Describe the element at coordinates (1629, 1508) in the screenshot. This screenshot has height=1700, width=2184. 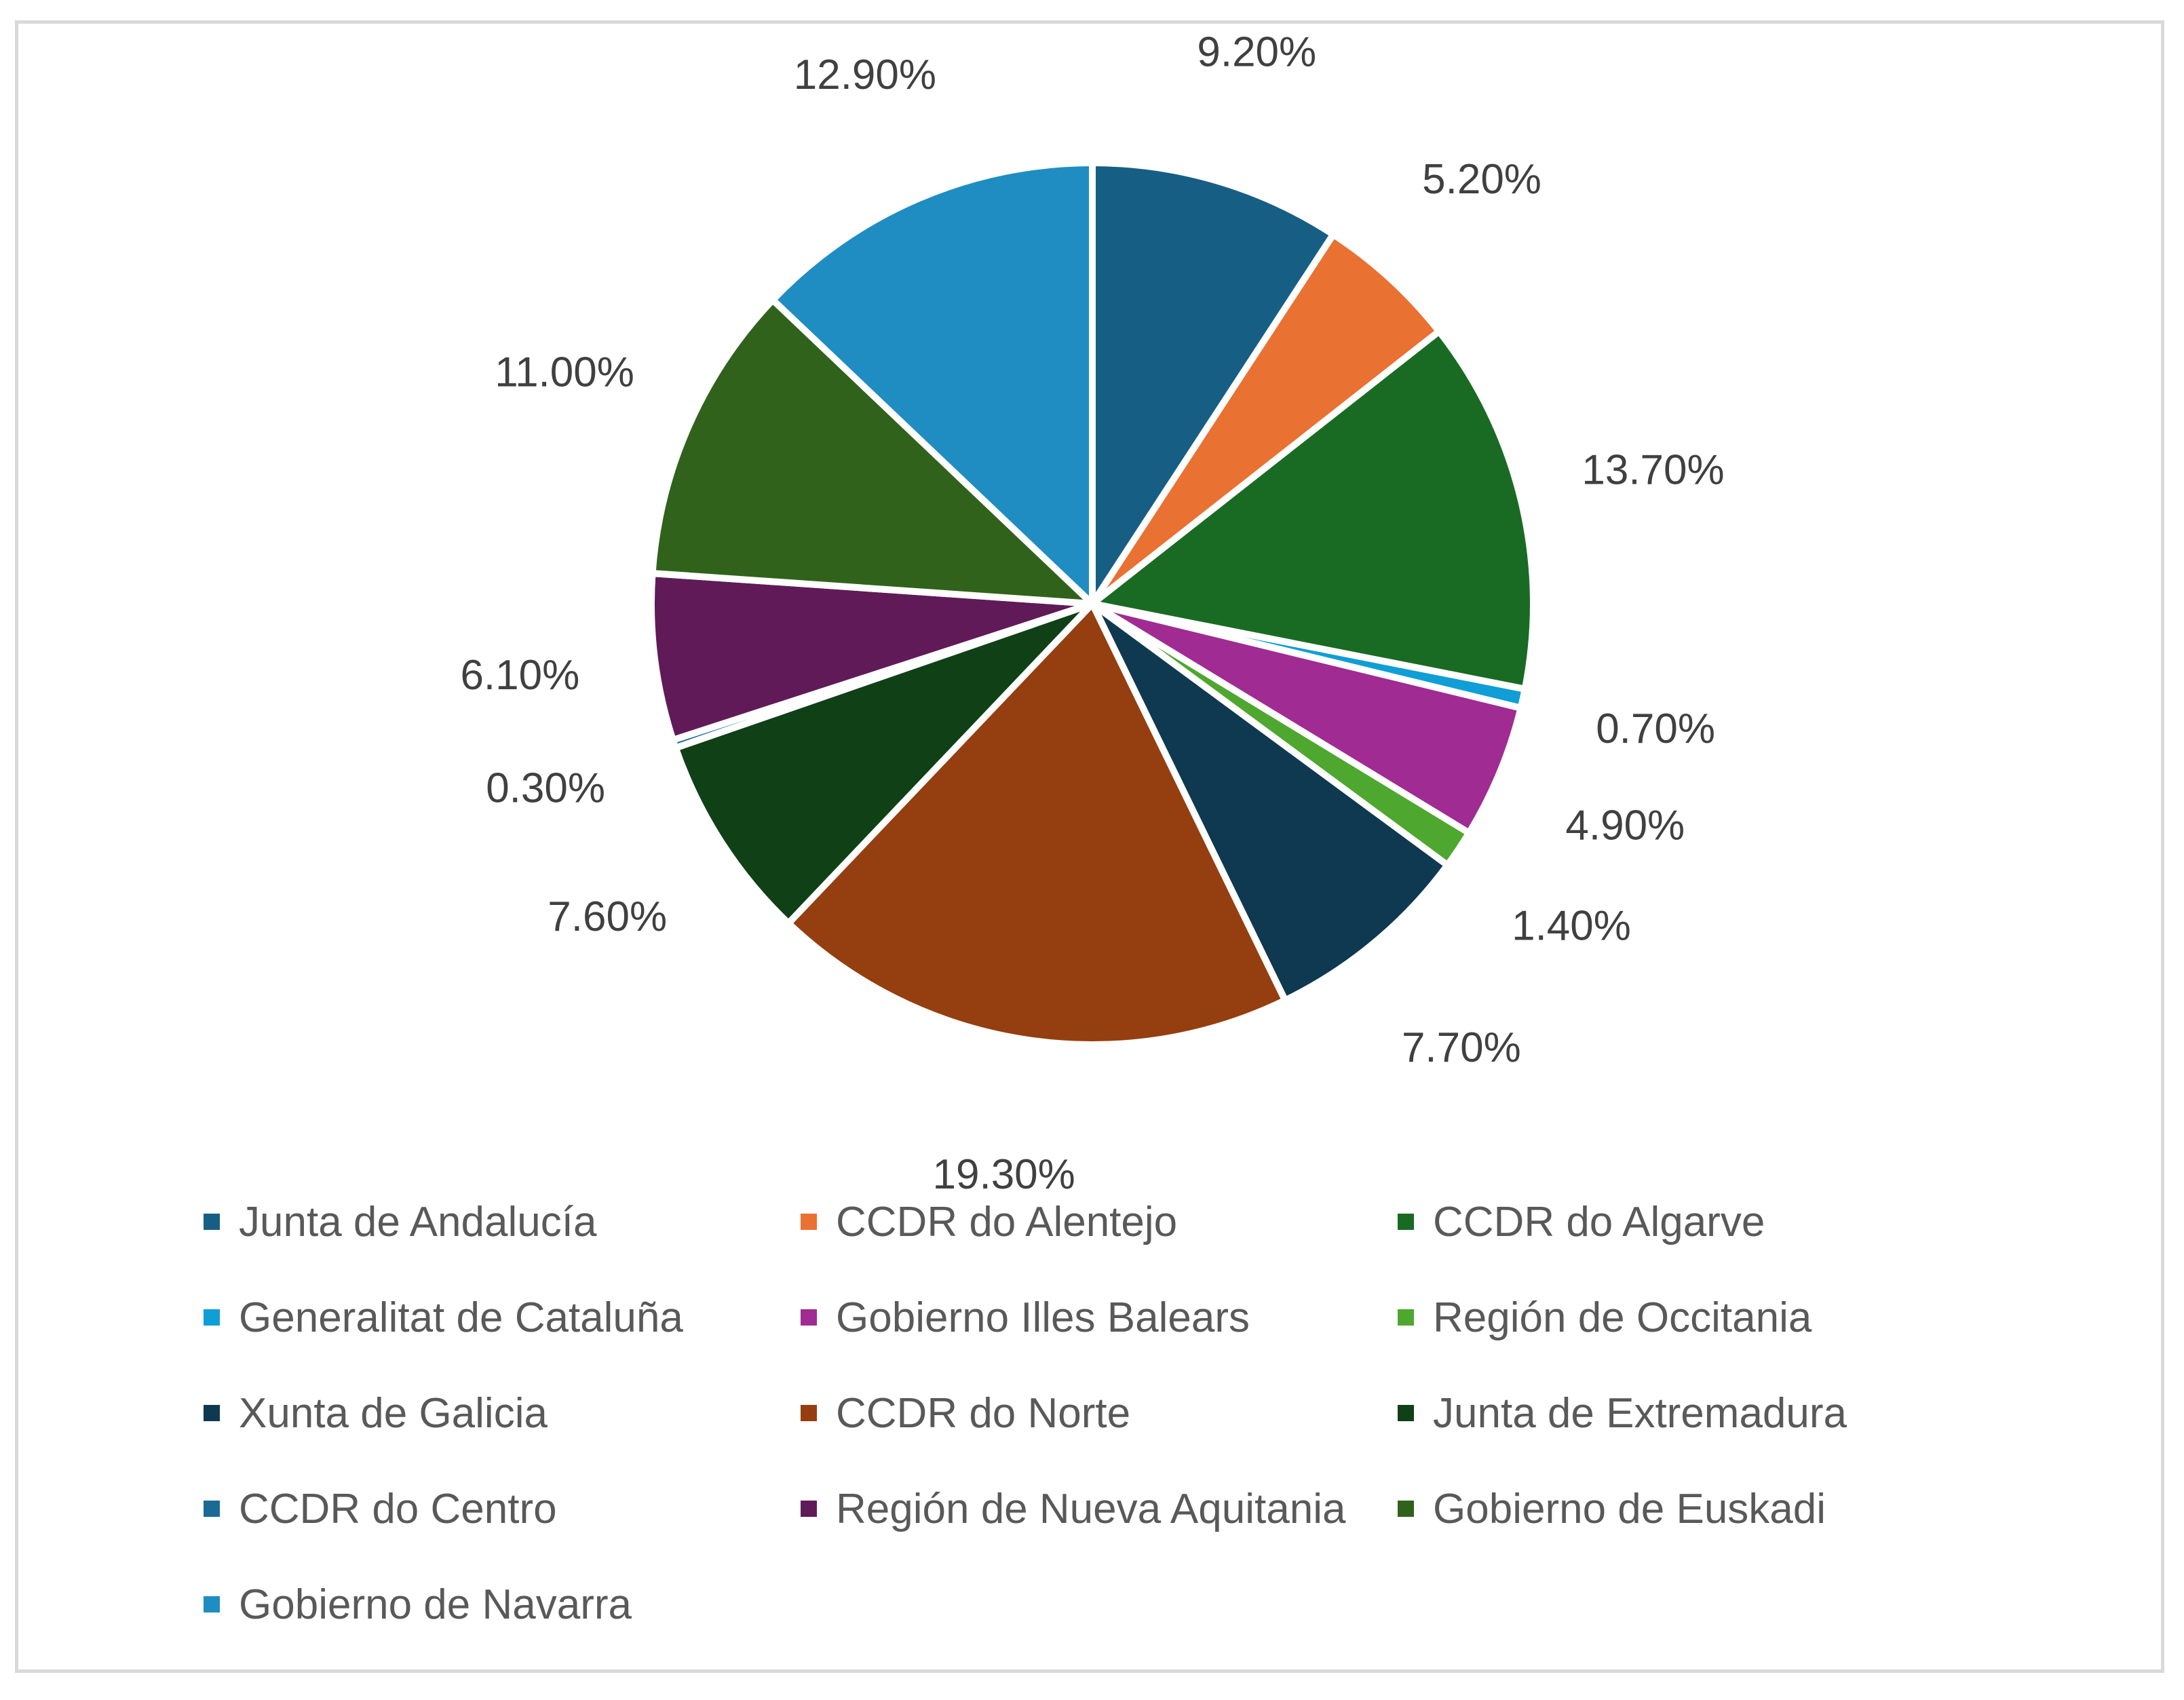
I see `legend-label: Gobierno de Euskadi` at that location.